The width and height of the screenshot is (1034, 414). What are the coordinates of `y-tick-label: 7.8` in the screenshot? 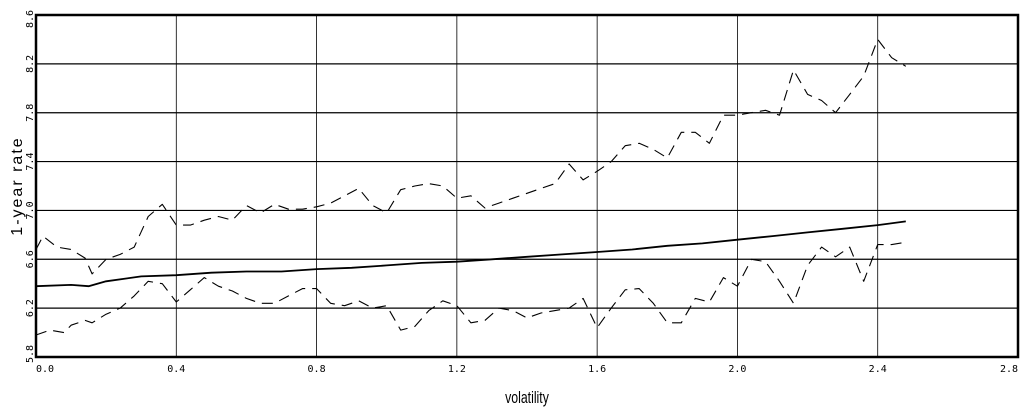 It's located at (30, 113).